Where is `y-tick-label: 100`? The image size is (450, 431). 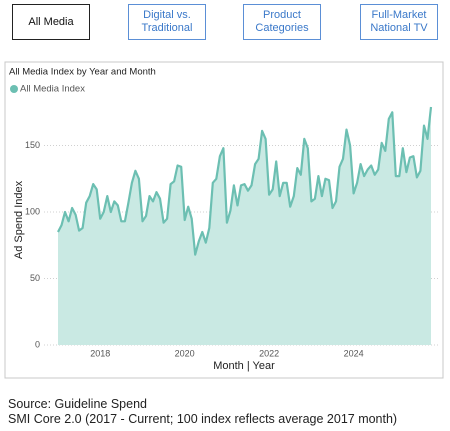 y-tick-label: 100 is located at coordinates (32, 211).